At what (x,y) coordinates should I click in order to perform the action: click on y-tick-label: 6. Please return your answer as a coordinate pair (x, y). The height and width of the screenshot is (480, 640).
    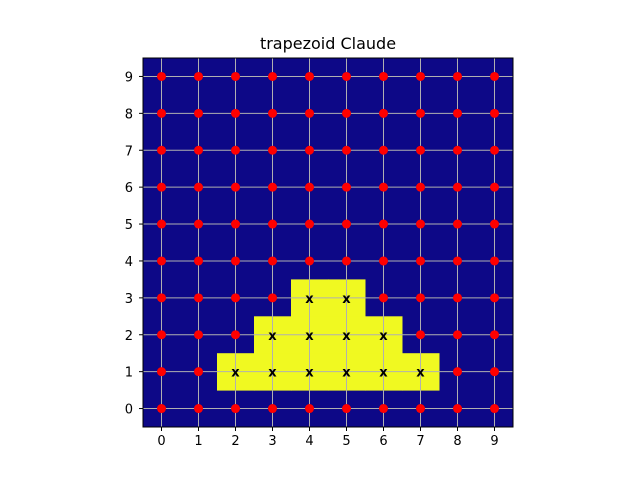
    Looking at the image, I should click on (129, 188).